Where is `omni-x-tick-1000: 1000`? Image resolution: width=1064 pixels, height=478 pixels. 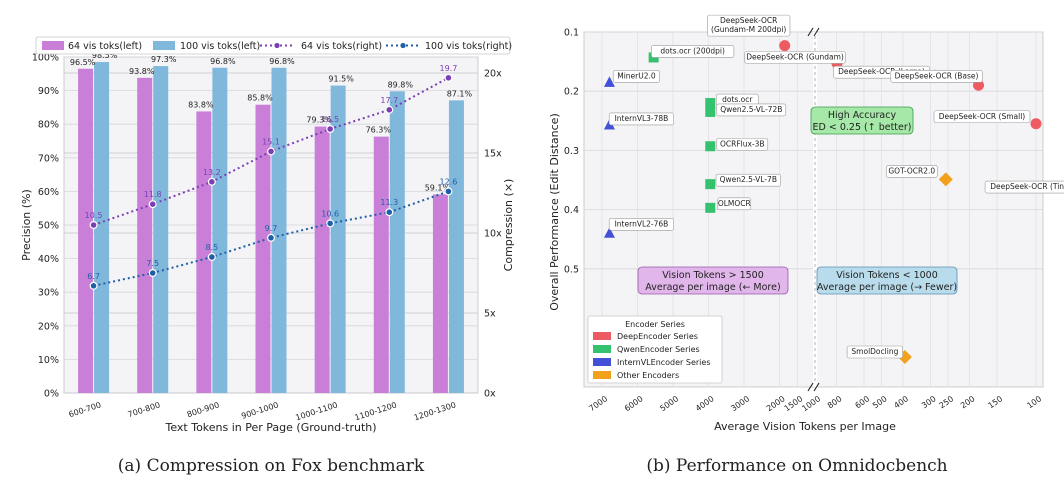
omni-x-tick-1000: 1000 is located at coordinates (811, 403).